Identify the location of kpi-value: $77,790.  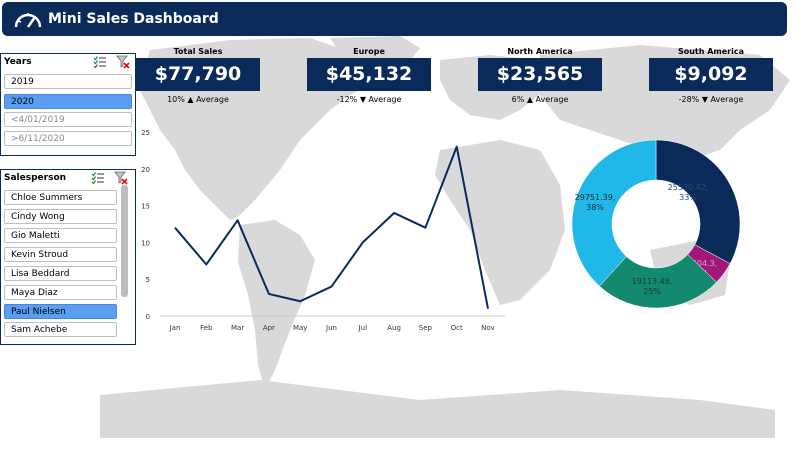
(198, 74).